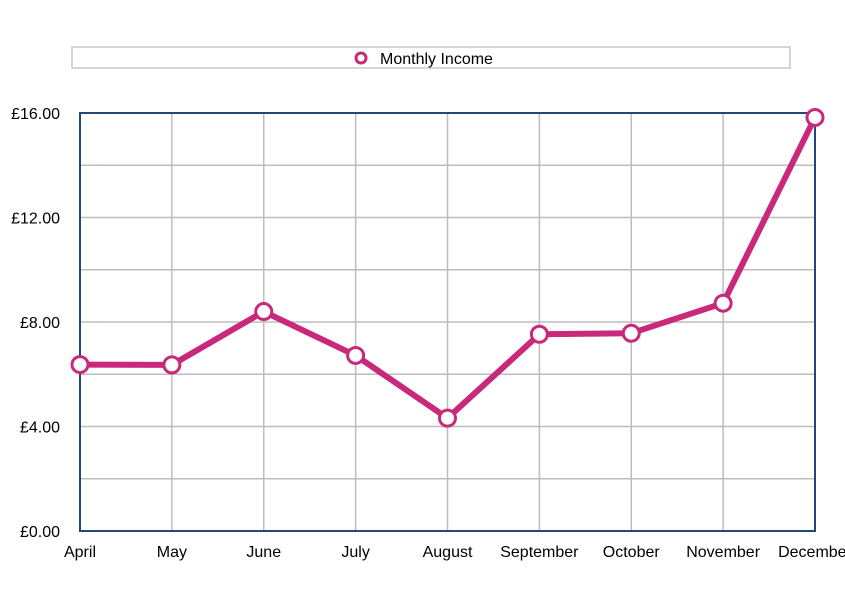 This screenshot has height=594, width=845. I want to click on x-tick-label: August, so click(448, 552).